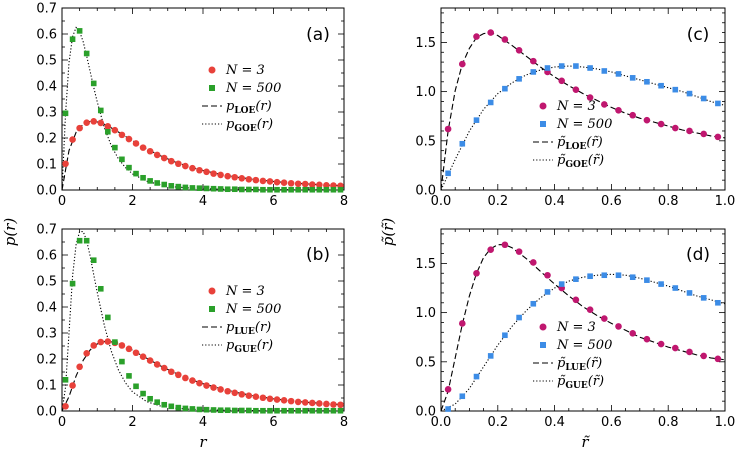 The height and width of the screenshot is (452, 747). I want to click on y-axis-label-right-text: p̃(r̃), so click(388, 232).